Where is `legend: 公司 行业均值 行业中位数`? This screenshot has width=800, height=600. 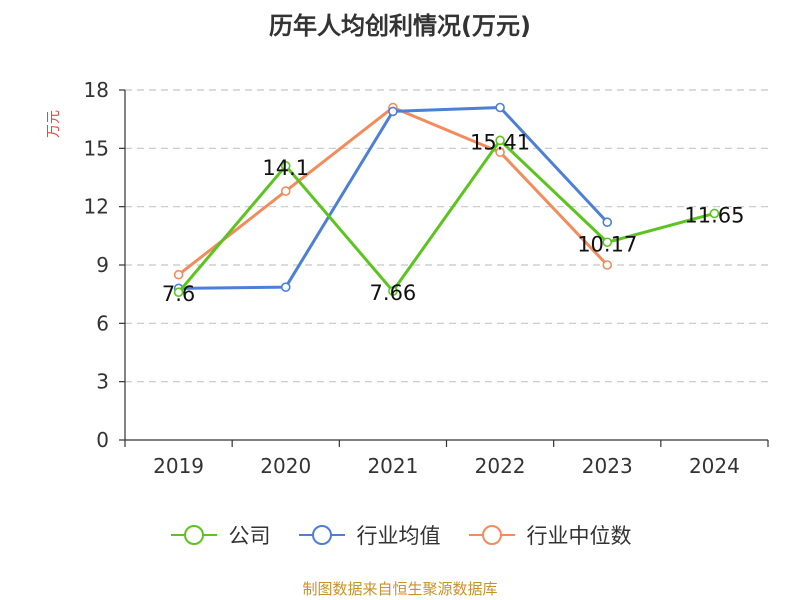 legend: 公司 行业均值 行业中位数 is located at coordinates (400, 535).